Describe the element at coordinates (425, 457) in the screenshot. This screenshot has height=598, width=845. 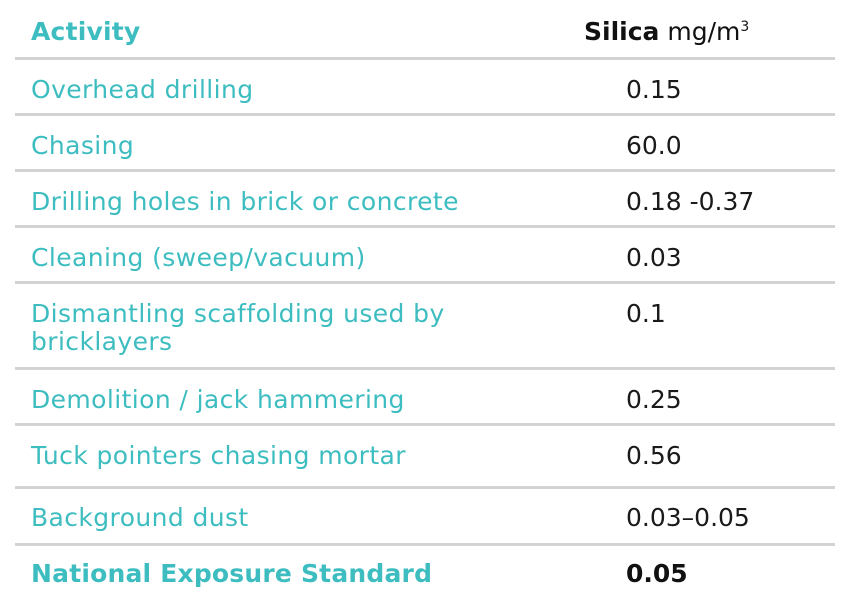
I see `table-row: Tuck pointers chasing mortar 0.56` at that location.